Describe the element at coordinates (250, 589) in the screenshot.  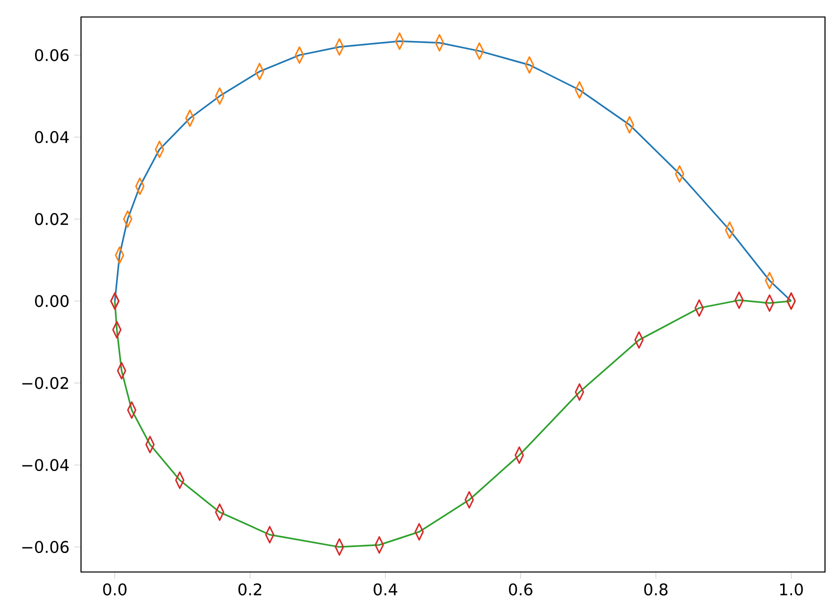
I see `x-tick-label: 0.2` at that location.